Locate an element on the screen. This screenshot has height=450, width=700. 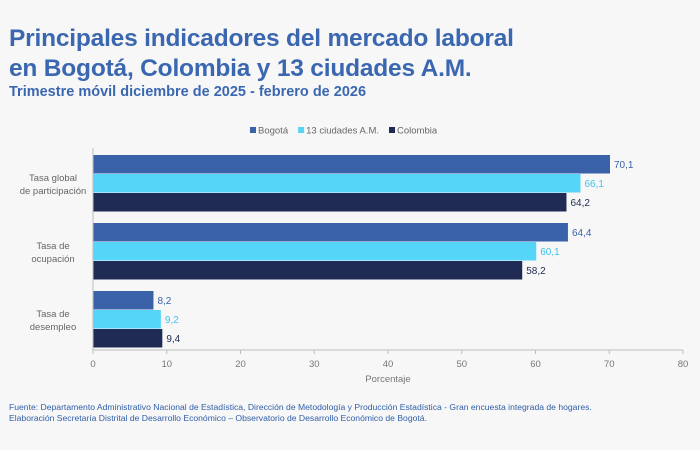
x-tick-label-4: 40 is located at coordinates (388, 364).